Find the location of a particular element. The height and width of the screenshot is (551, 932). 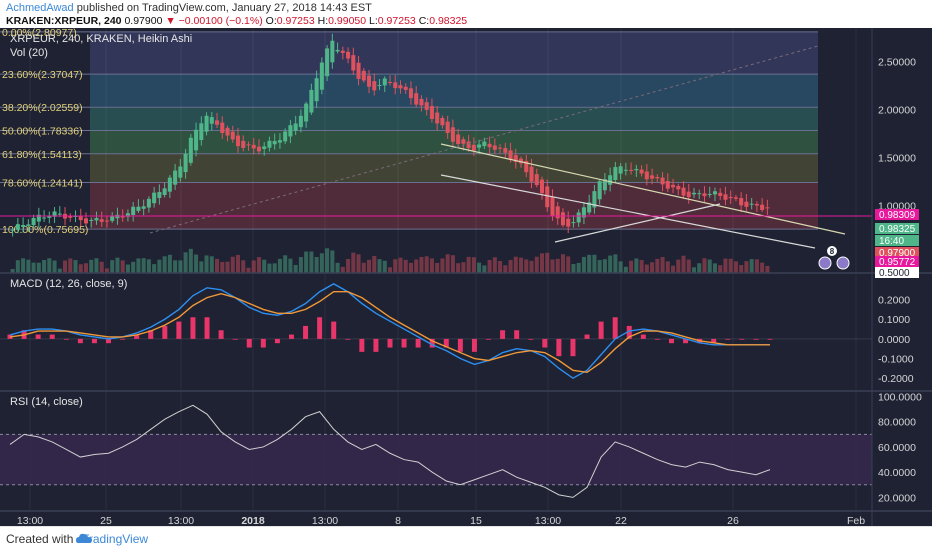

main-pane-title: XRPEUR, 240, KRAKEN, Heikin Ashi is located at coordinates (101, 39).